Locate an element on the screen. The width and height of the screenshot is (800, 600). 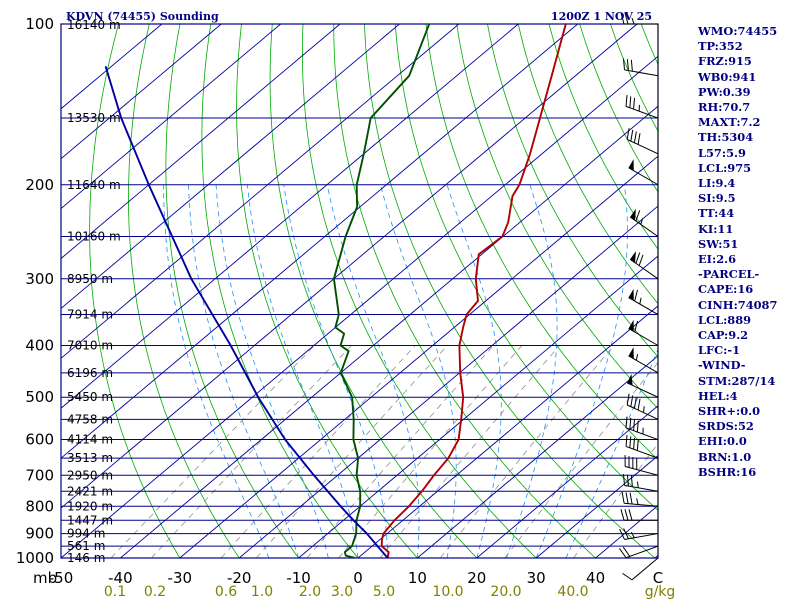
index-item: L57:5.9 is located at coordinates (722, 152).